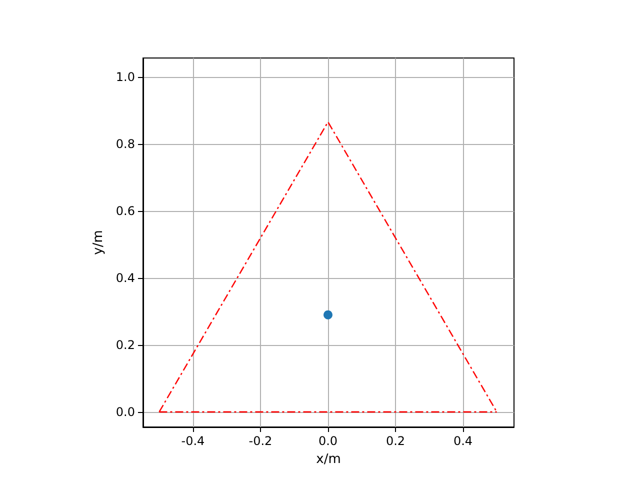  I want to click on x-axis-title: x/m, so click(328, 459).